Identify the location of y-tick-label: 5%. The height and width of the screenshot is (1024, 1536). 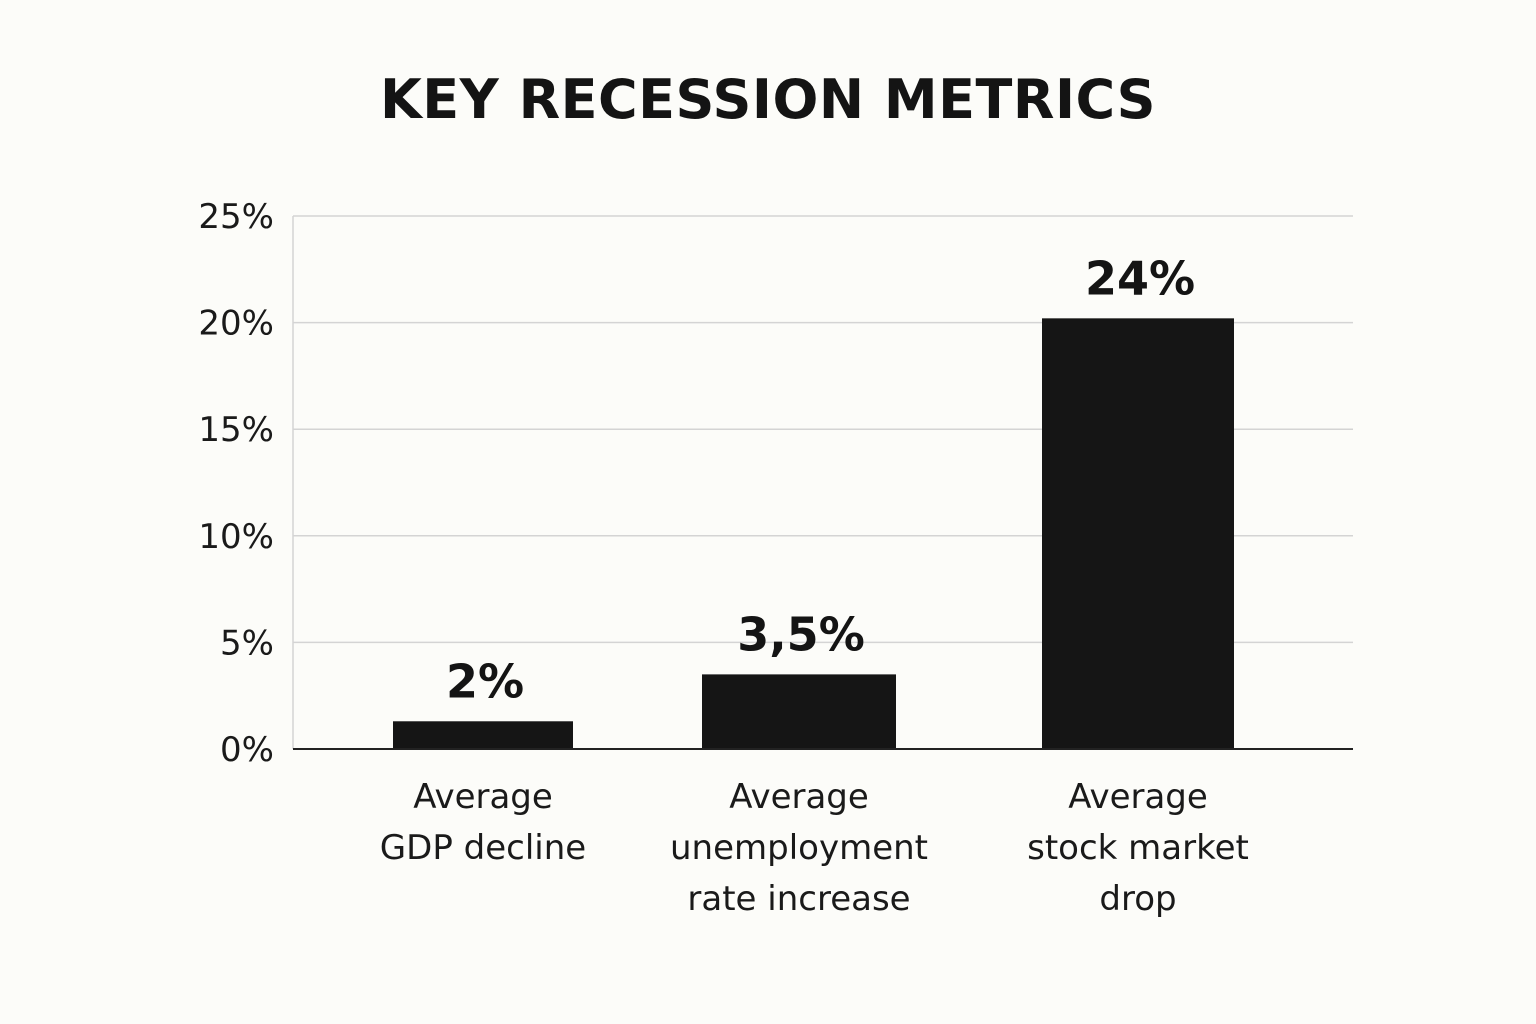
(247, 643).